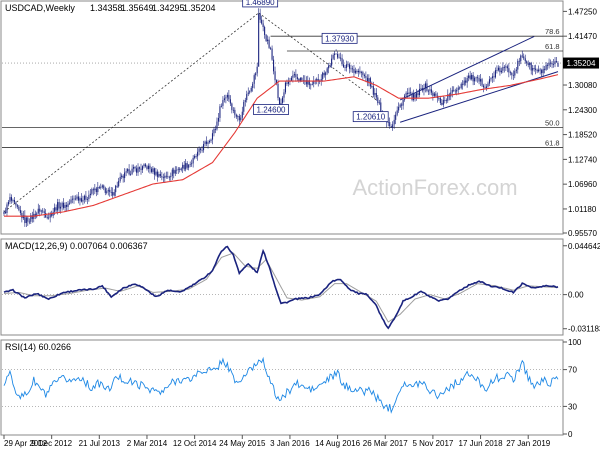 Image resolution: width=600 pixels, height=455 pixels. I want to click on symbol-title: USDCAD,Weekly, so click(40, 8).